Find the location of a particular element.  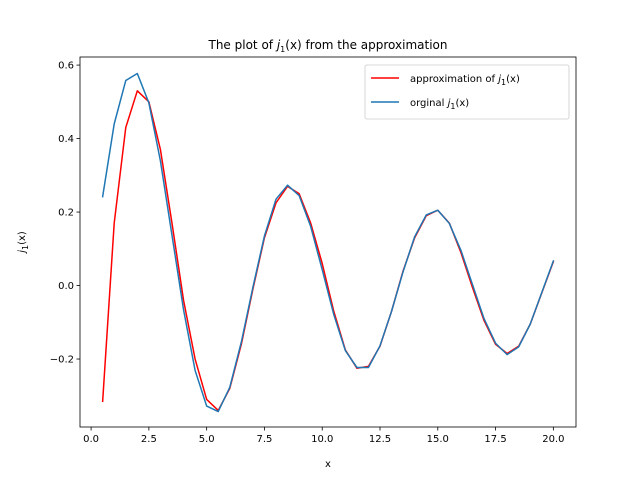

legend-label-approximation: approximation of j1(x) is located at coordinates (465, 80).